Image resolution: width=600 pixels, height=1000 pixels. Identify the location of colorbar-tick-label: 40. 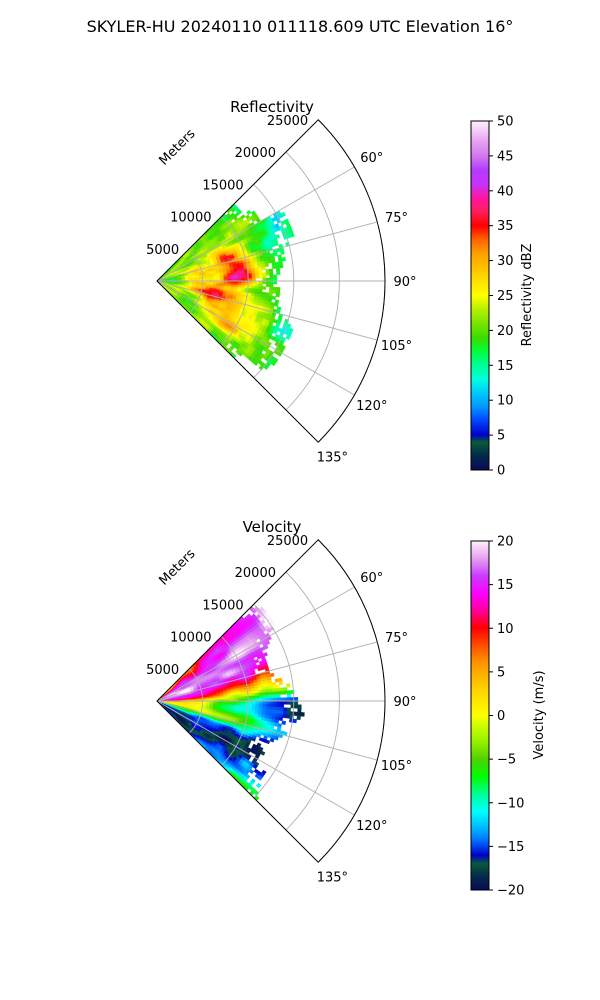
(505, 191).